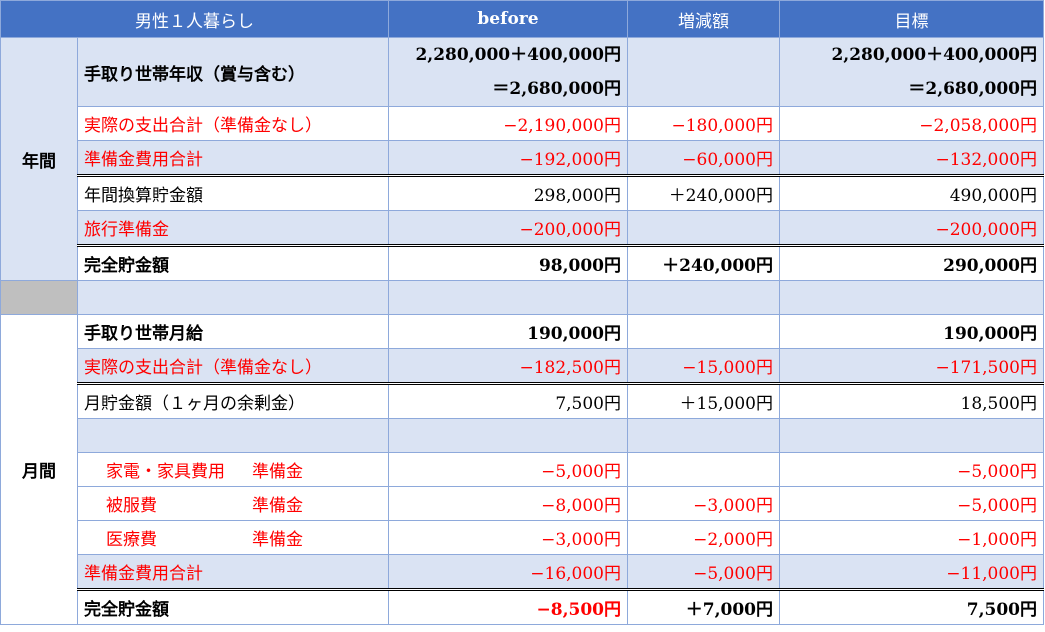 The image size is (1045, 632). What do you see at coordinates (911, 228) in the screenshot?
I see `annual-row-target: −200,000円` at bounding box center [911, 228].